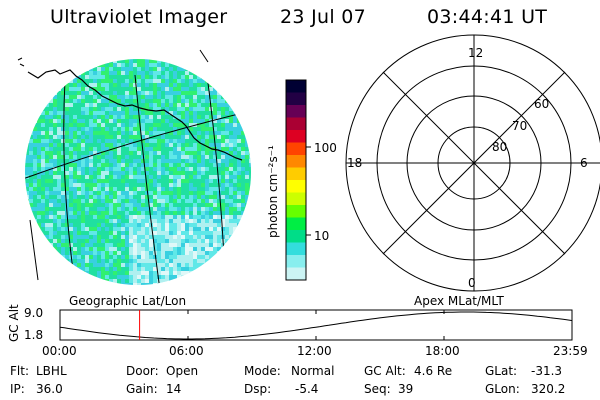 The image size is (600, 400). Describe the element at coordinates (17, 389) in the screenshot. I see `ip-label: IP:` at that location.